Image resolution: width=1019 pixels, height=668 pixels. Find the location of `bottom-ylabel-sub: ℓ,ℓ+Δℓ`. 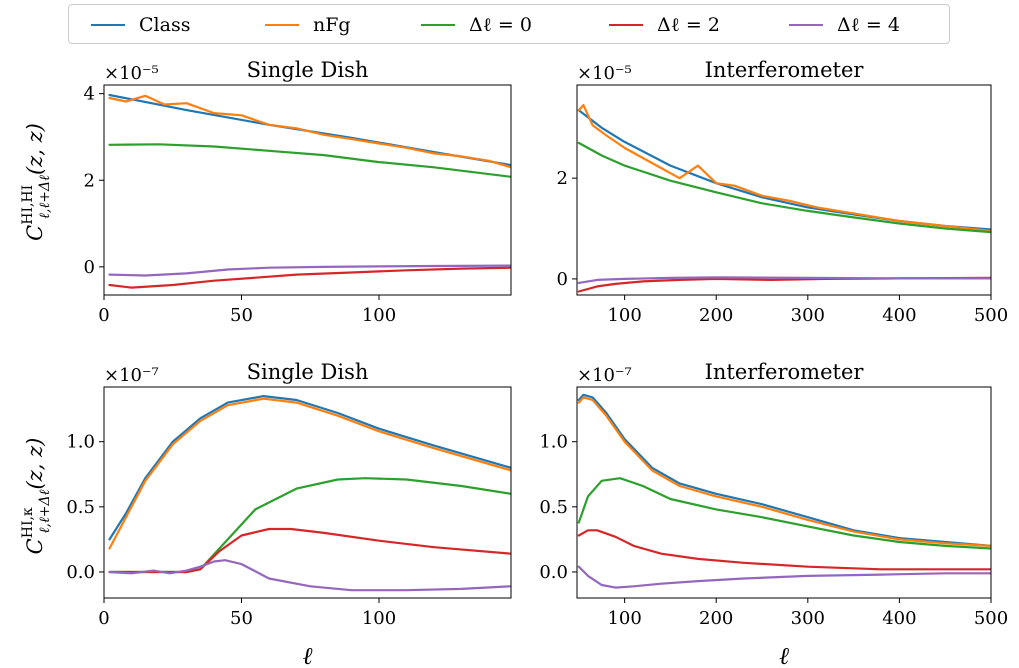

bottom-ylabel-sub: ℓ,ℓ+Δℓ is located at coordinates (45, 511).